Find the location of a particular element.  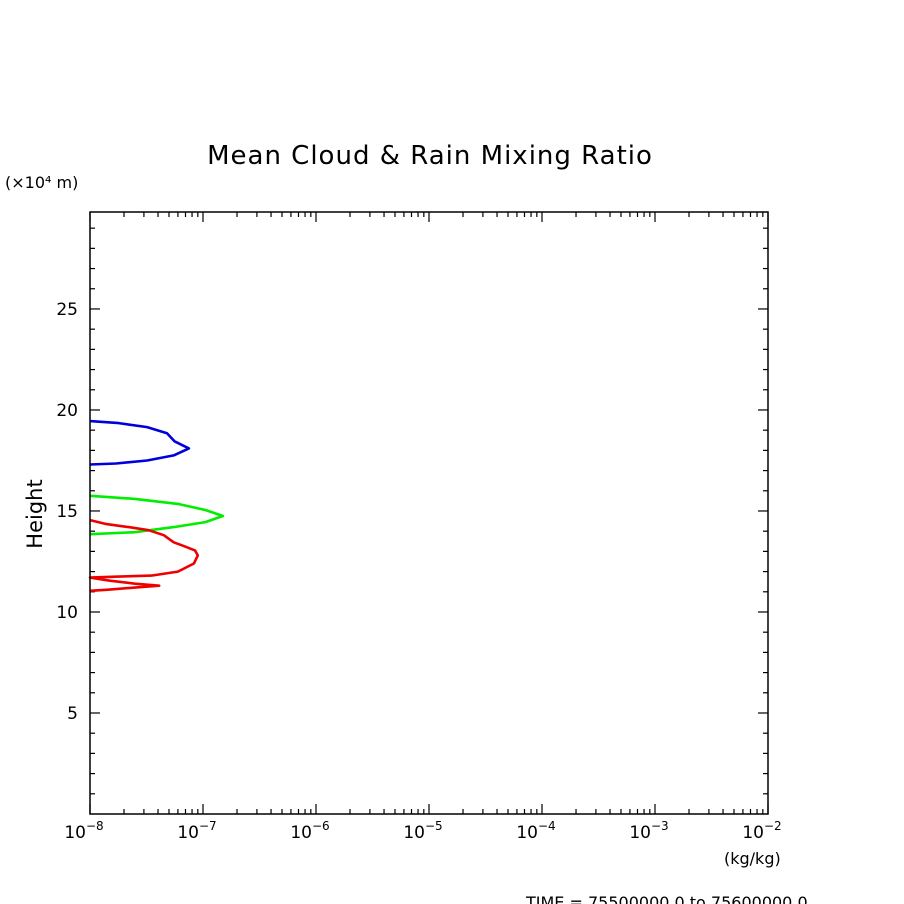

x-tick-label: 10⁻⁸ is located at coordinates (83, 831).